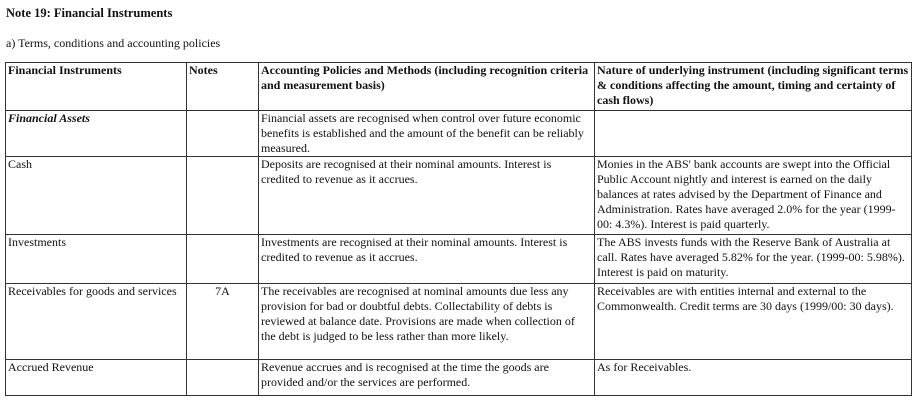  What do you see at coordinates (89, 13) in the screenshot?
I see `note-title: Note 19: Financial Instruments` at bounding box center [89, 13].